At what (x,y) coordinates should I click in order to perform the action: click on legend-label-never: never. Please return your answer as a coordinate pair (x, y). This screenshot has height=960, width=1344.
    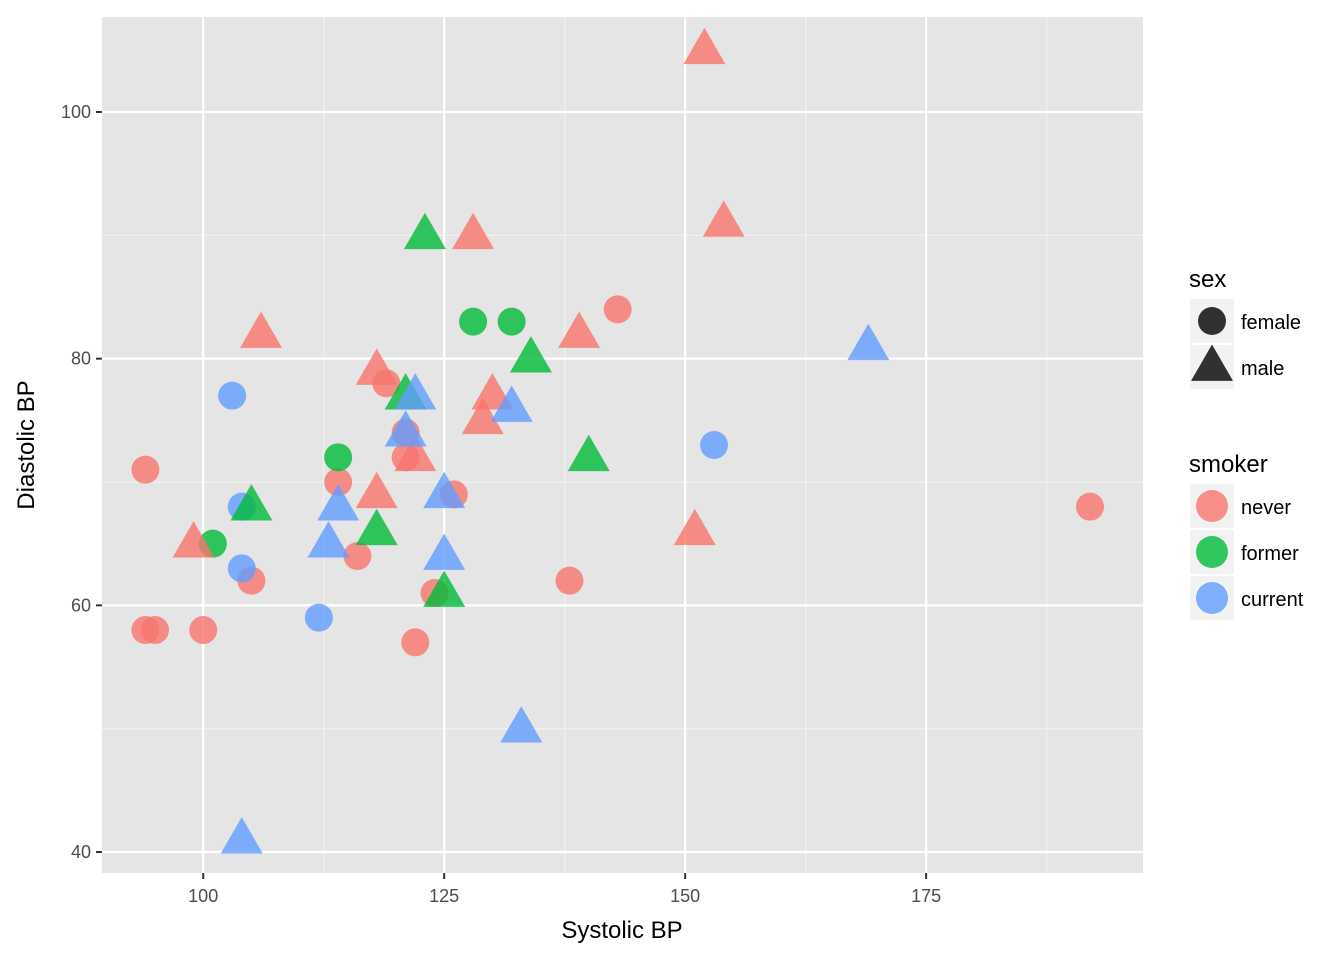
    Looking at the image, I should click on (1266, 508).